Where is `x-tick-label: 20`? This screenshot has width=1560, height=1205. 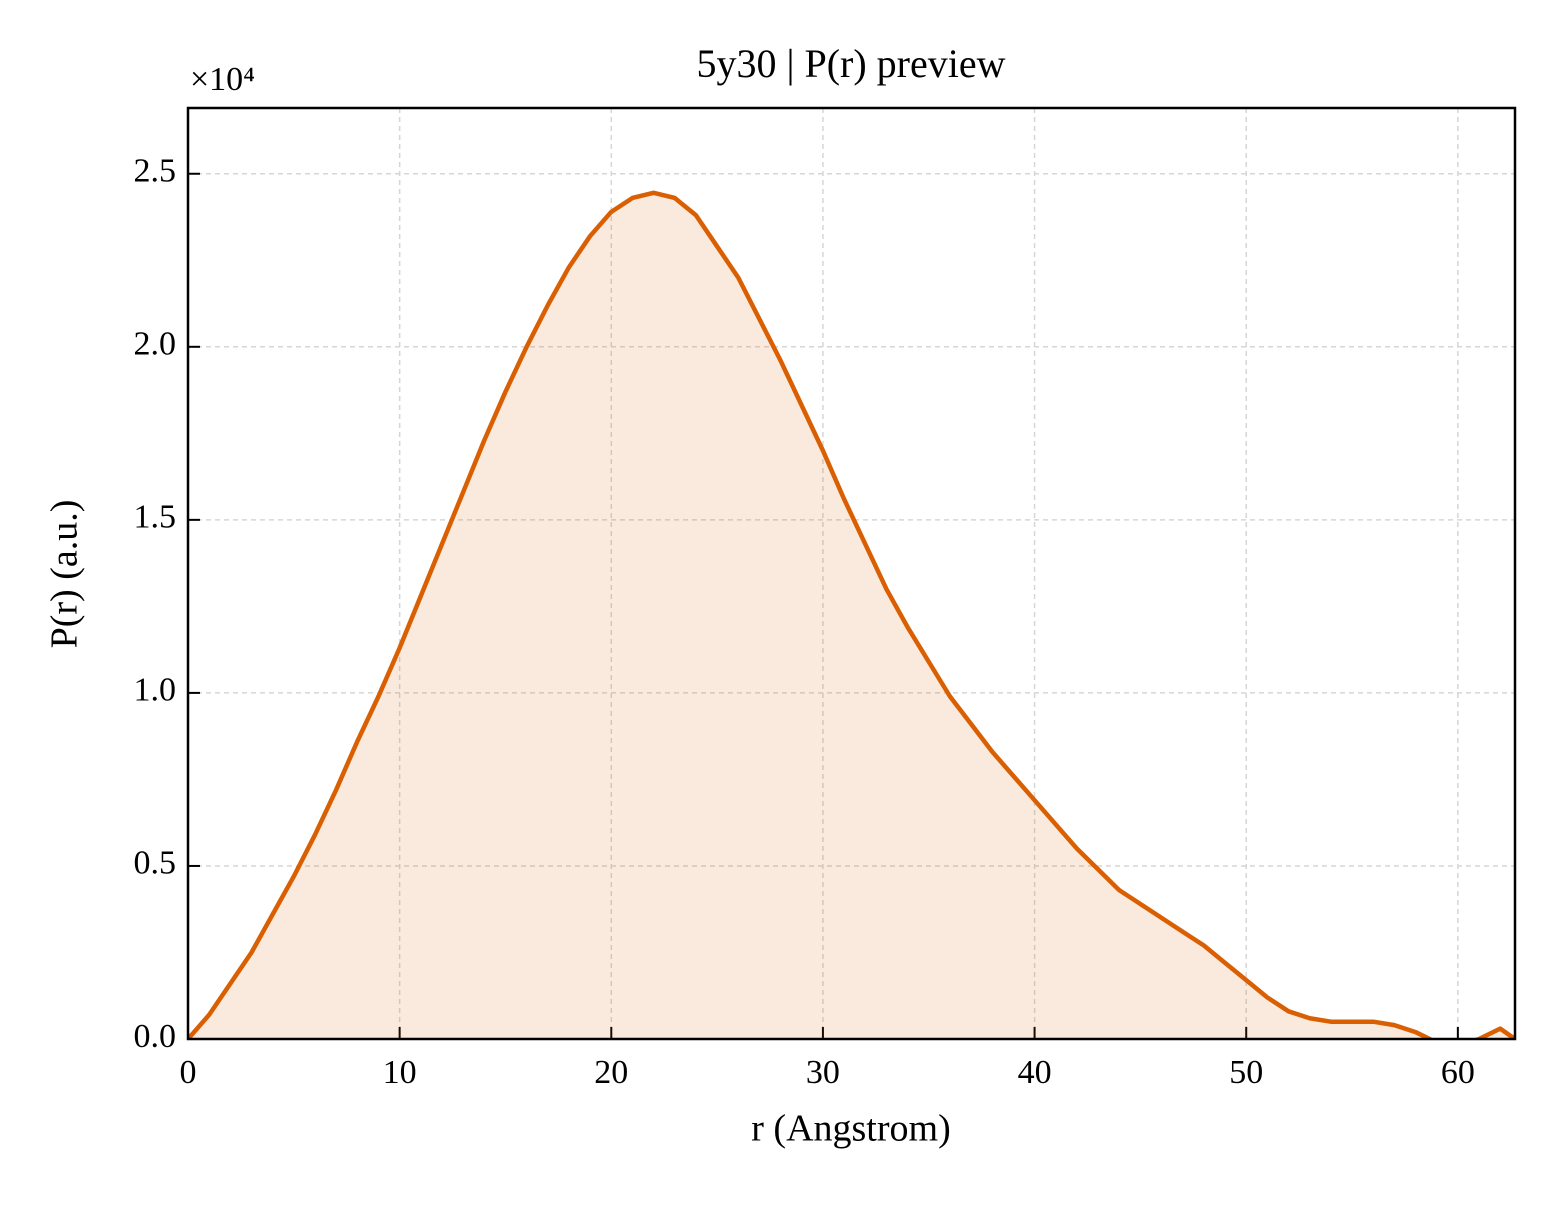 x-tick-label: 20 is located at coordinates (611, 1072).